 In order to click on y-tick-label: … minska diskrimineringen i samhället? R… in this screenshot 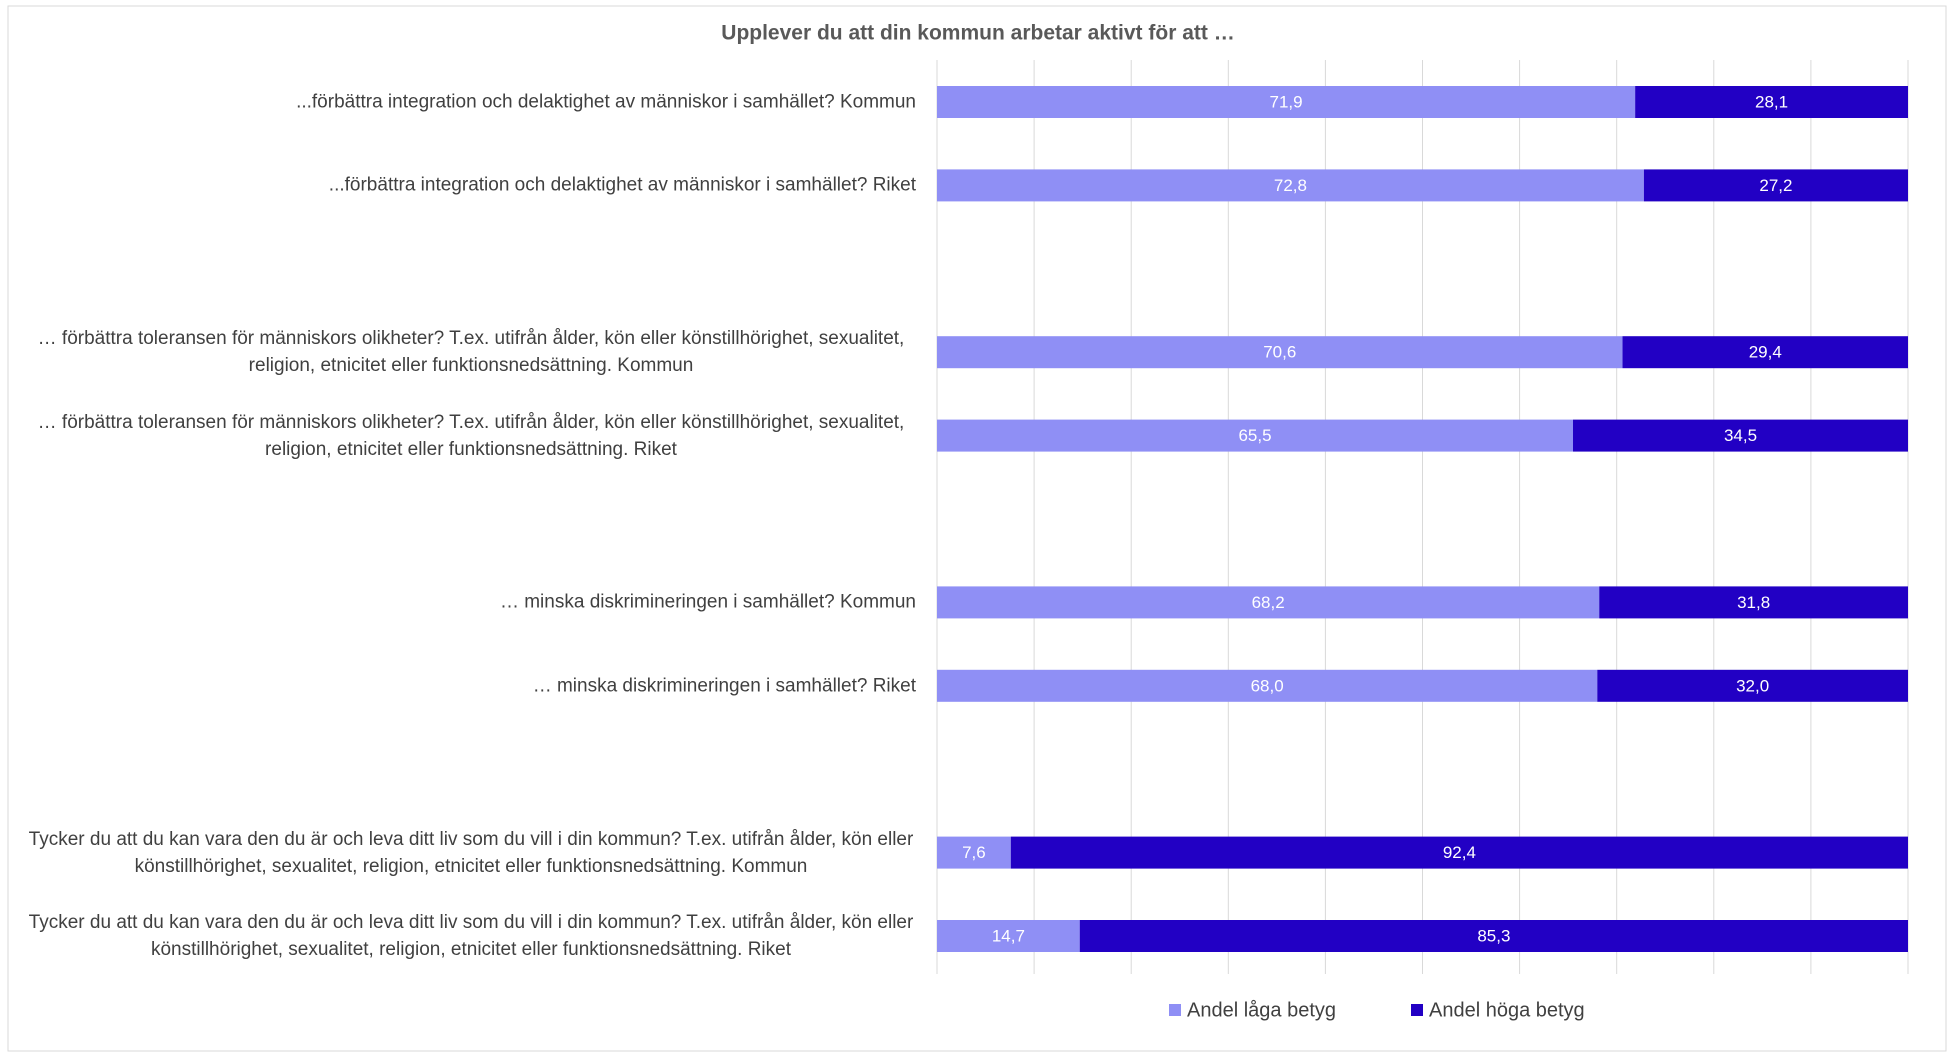, I will do `click(724, 686)`.